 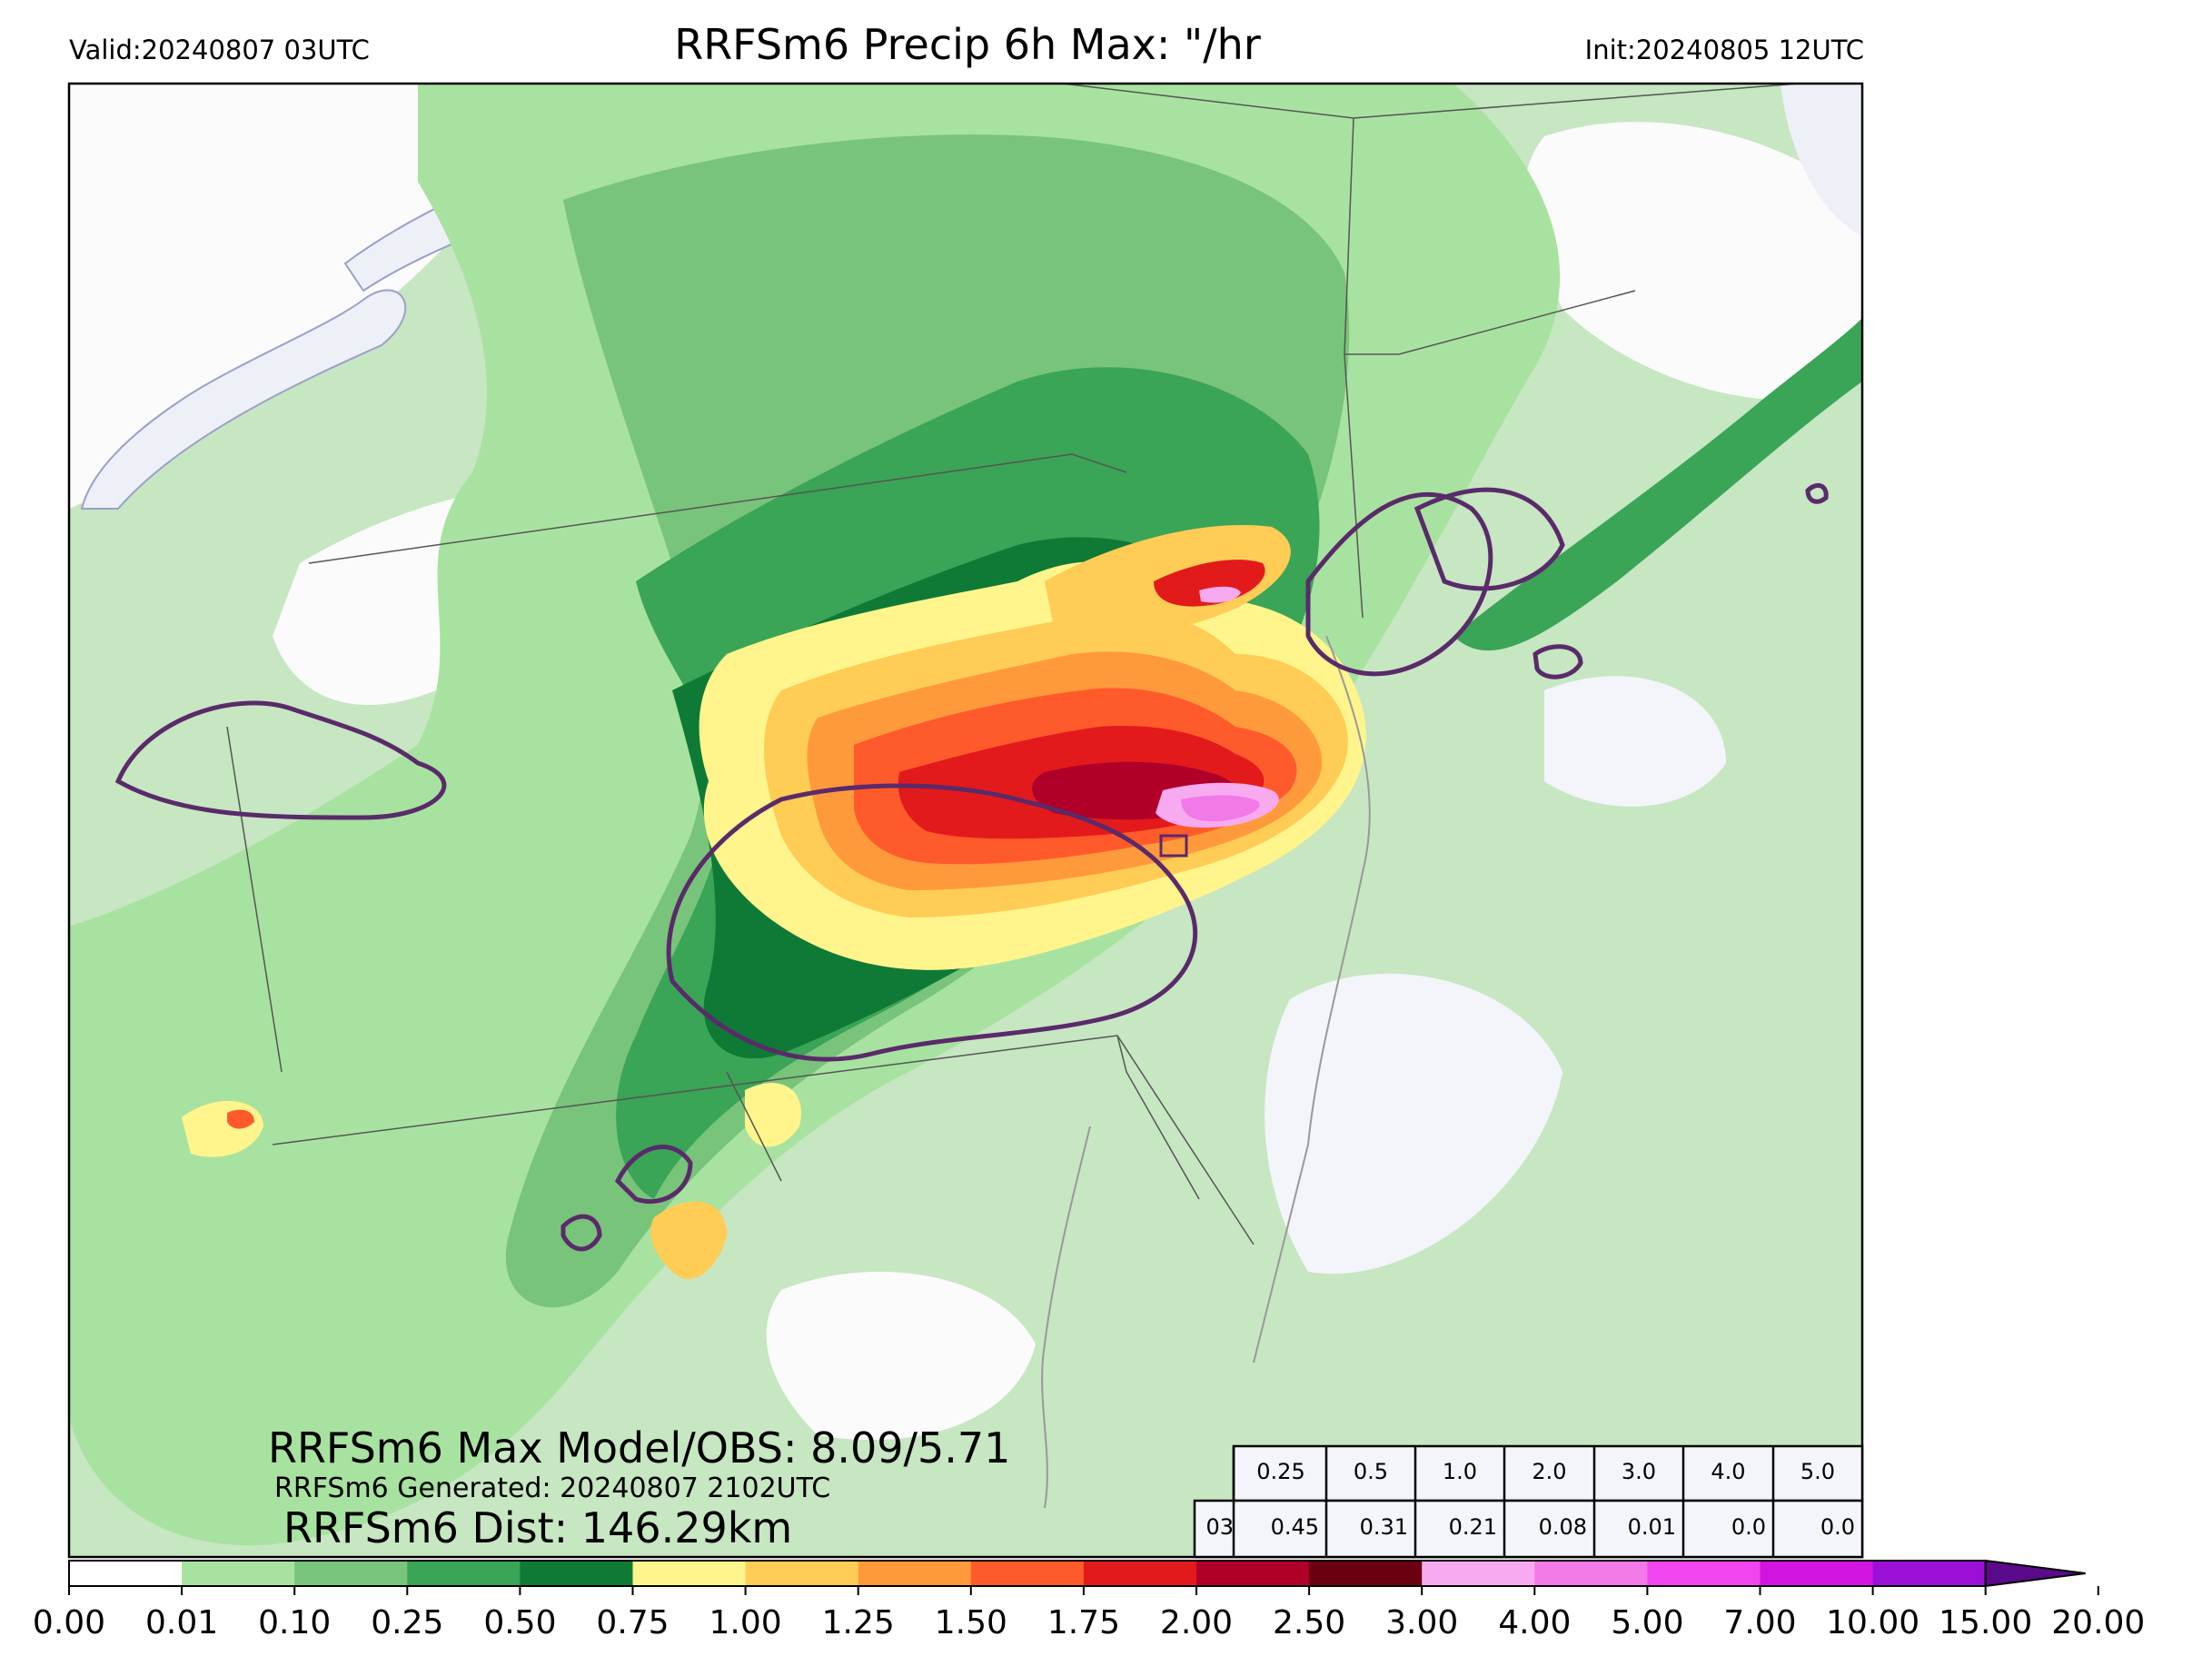 What do you see at coordinates (1760, 1623) in the screenshot?
I see `colorbar-tick-label: 7.00` at bounding box center [1760, 1623].